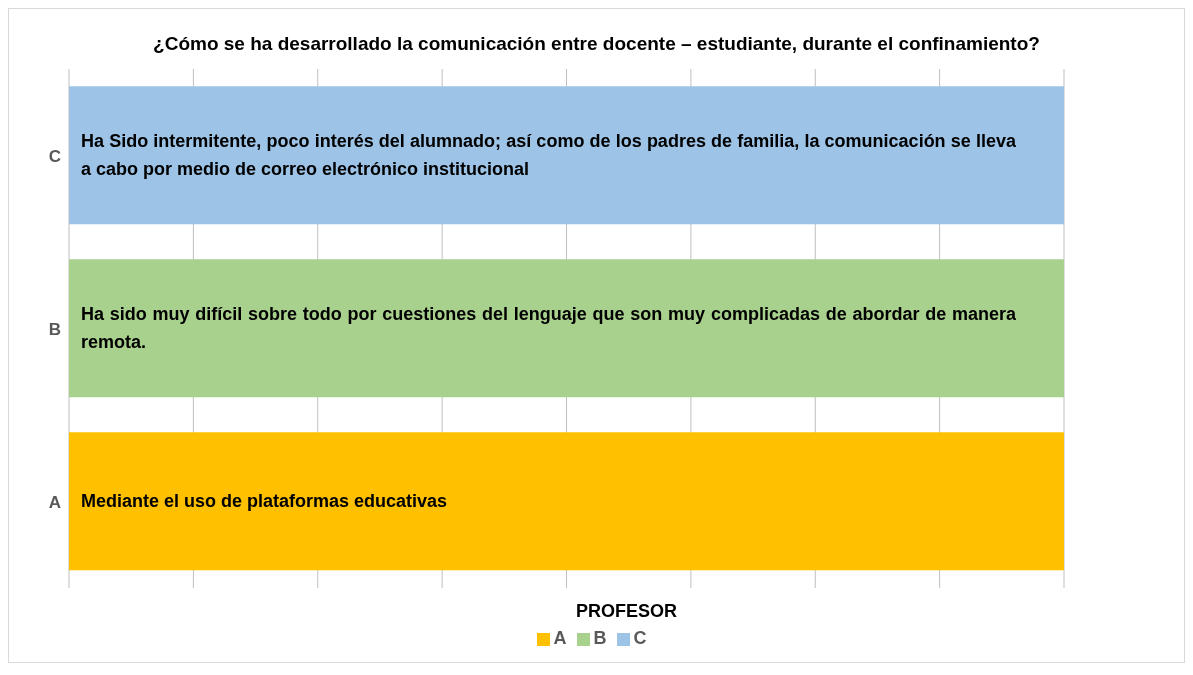 This screenshot has width=1193, height=675. Describe the element at coordinates (54, 329) in the screenshot. I see `y-tick-label: B` at that location.